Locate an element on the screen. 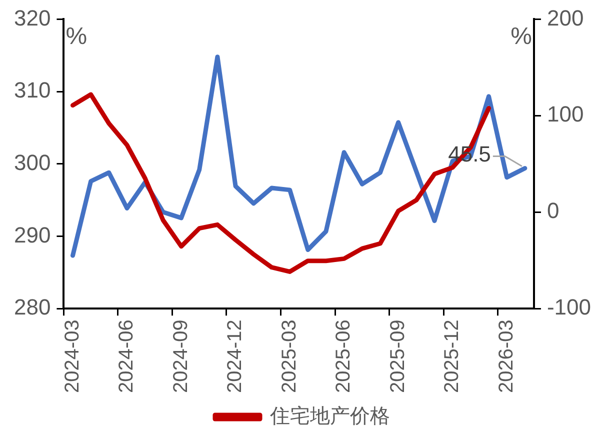  y-tick-label: 310 is located at coordinates (32, 90).